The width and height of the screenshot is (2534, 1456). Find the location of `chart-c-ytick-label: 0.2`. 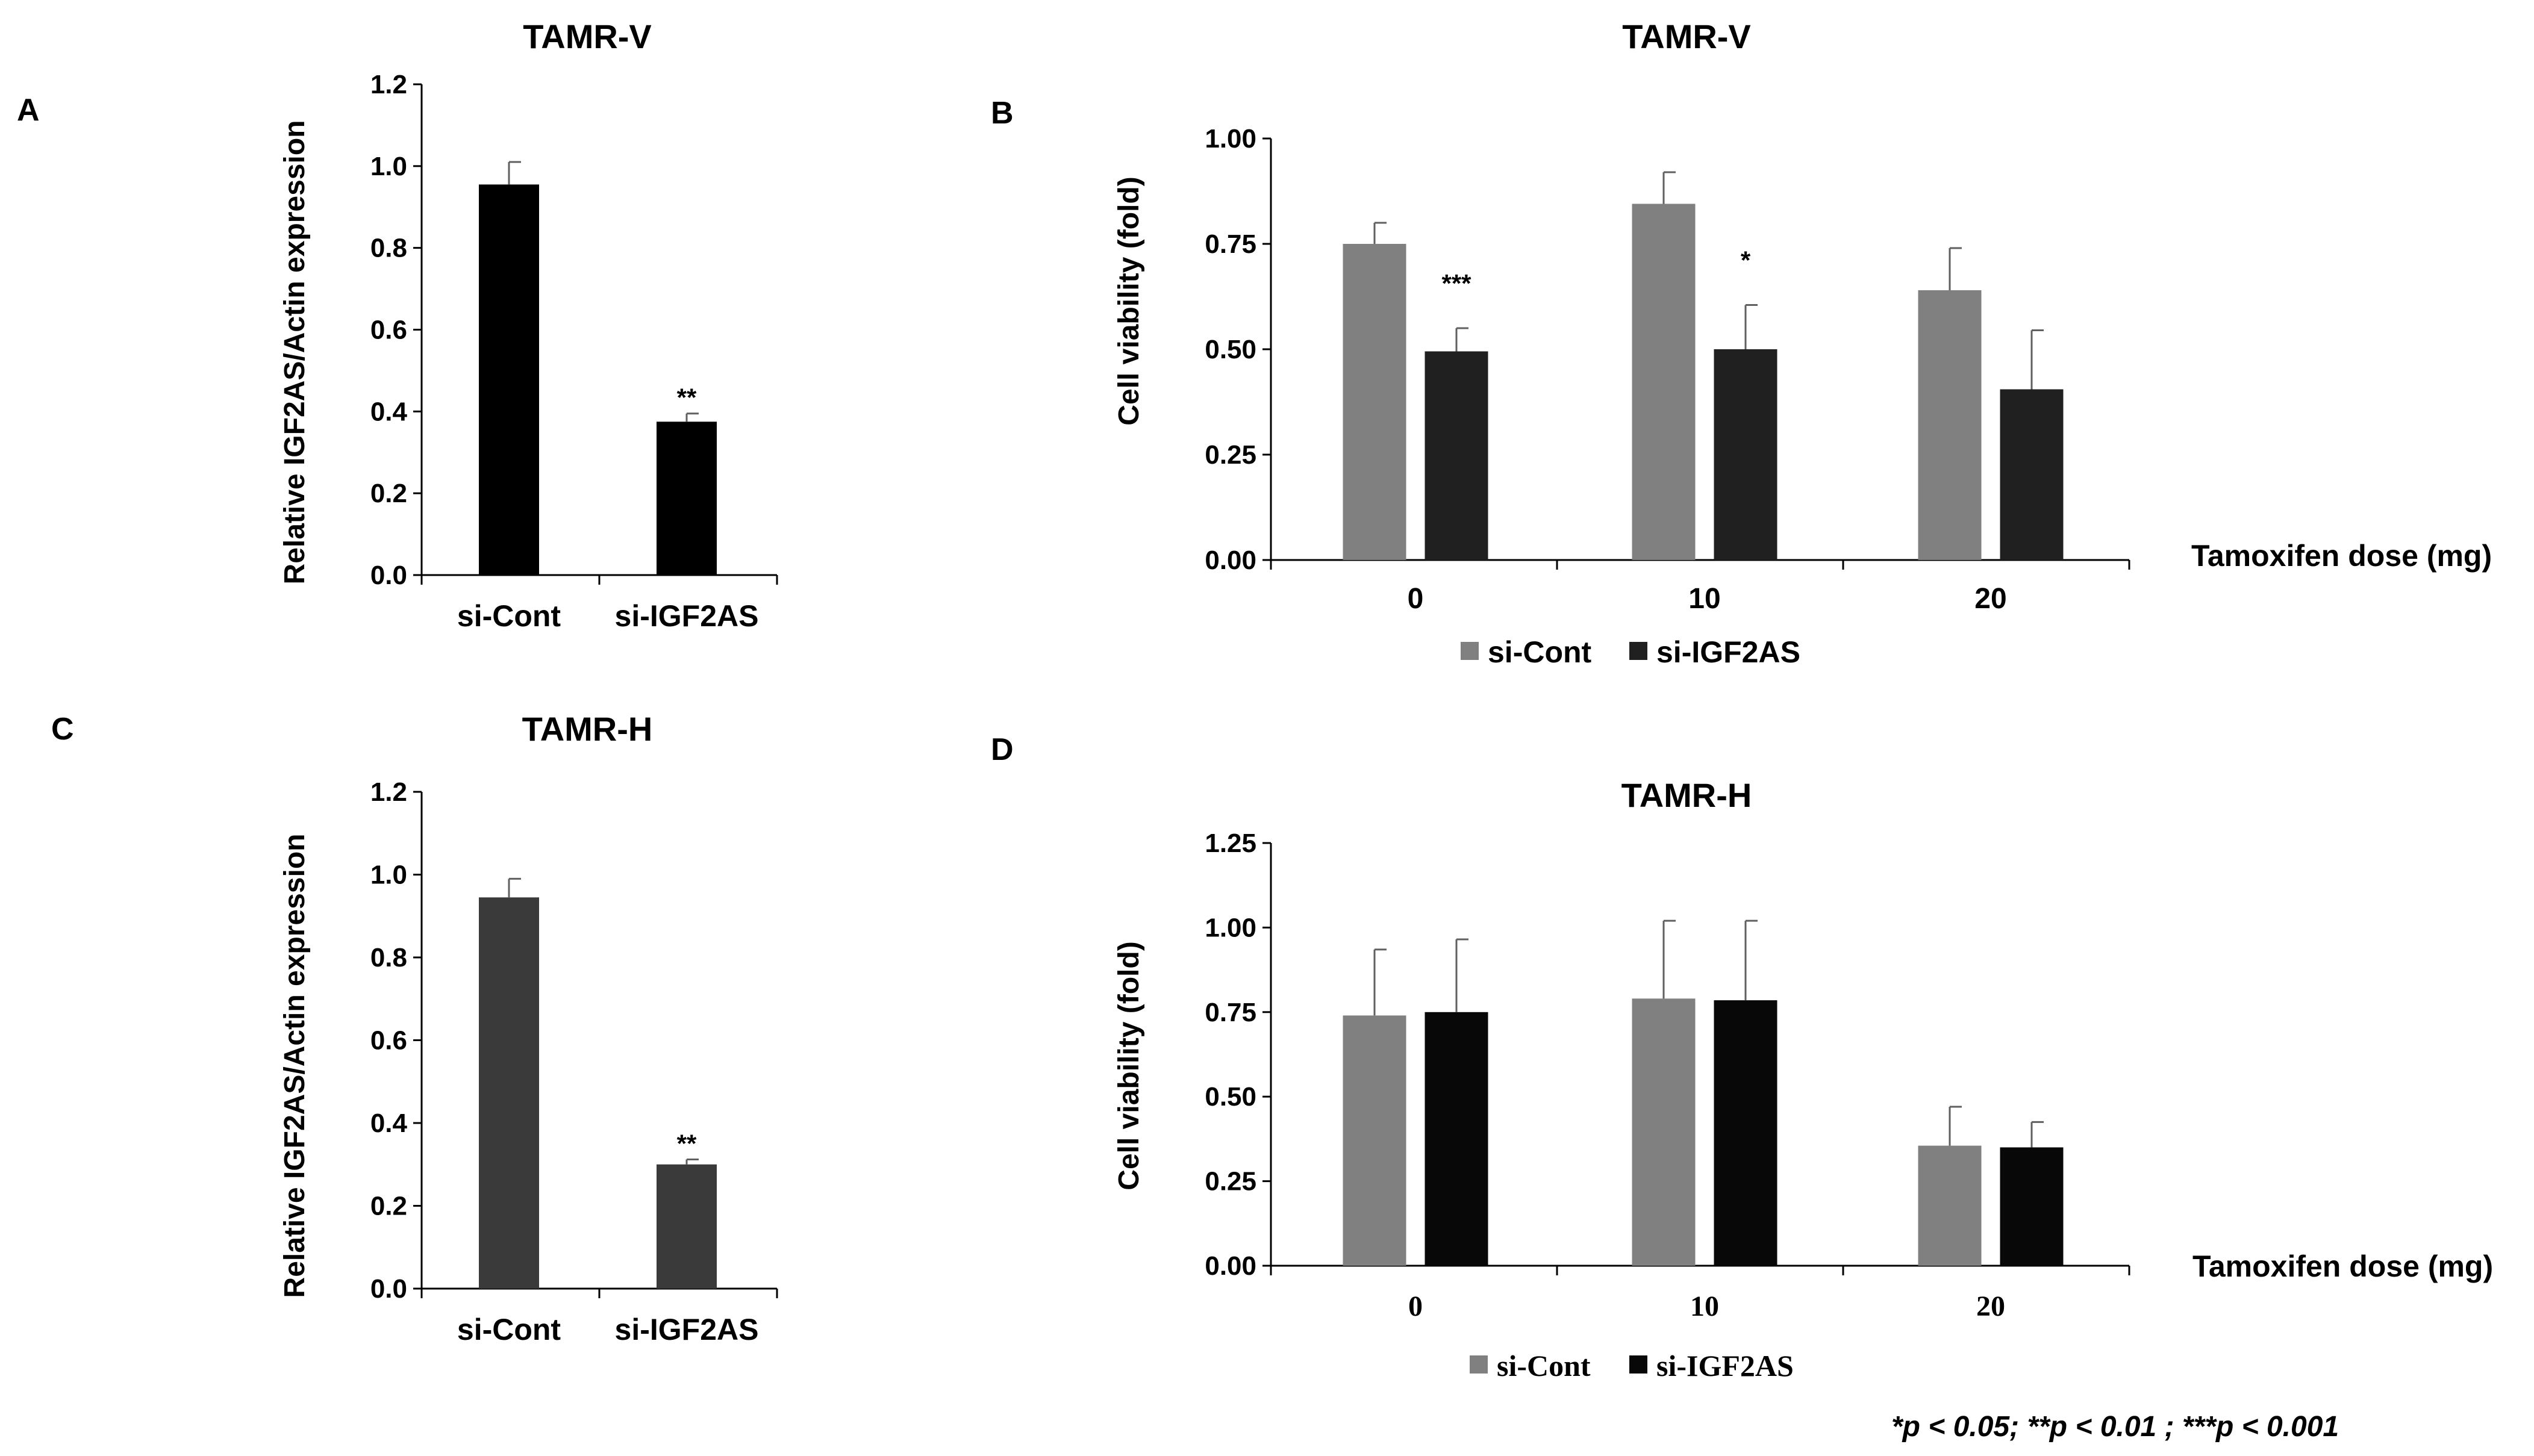

chart-c-ytick-label: 0.2 is located at coordinates (388, 1206).